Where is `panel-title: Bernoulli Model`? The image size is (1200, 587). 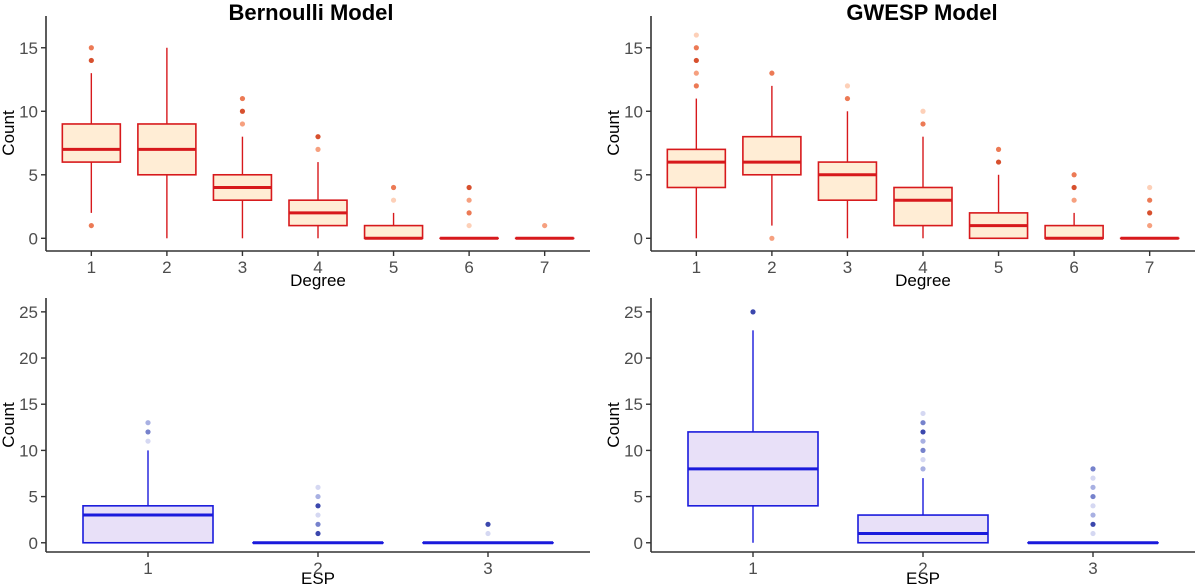 panel-title: Bernoulli Model is located at coordinates (311, 12).